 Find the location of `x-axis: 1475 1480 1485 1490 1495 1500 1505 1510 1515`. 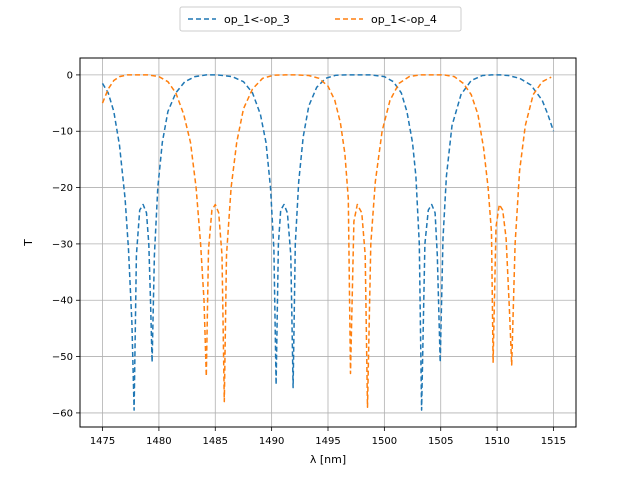

x-axis: 1475 1480 1485 1490 1495 1500 1505 1510 1515 is located at coordinates (328, 437).